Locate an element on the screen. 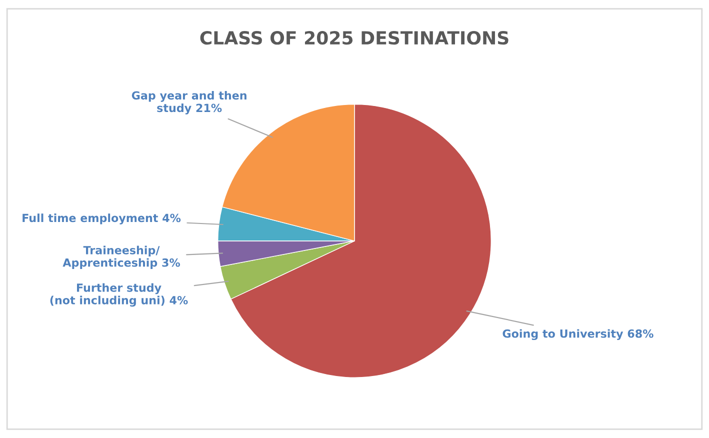 This screenshot has width=709, height=438. chart-title: CLASS OF 2025 DESTINATIONS is located at coordinates (354, 38).